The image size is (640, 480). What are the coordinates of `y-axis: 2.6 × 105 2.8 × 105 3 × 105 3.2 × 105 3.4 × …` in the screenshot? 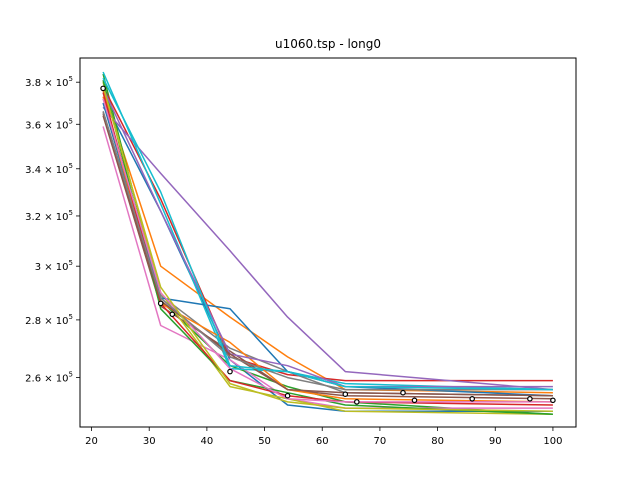 It's located at (52, 230).